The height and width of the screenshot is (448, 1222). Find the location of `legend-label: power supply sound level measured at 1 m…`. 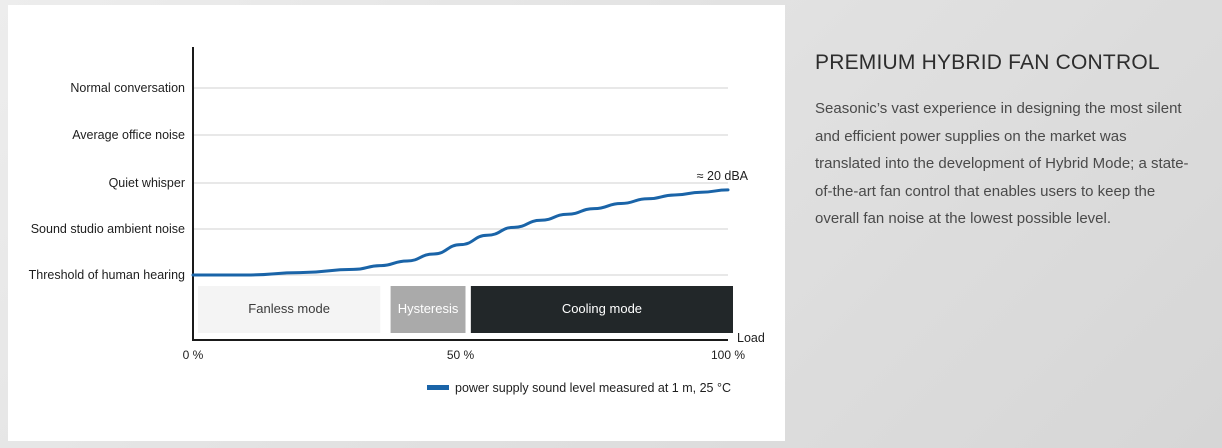

legend-label: power supply sound level measured at 1 m… is located at coordinates (593, 388).